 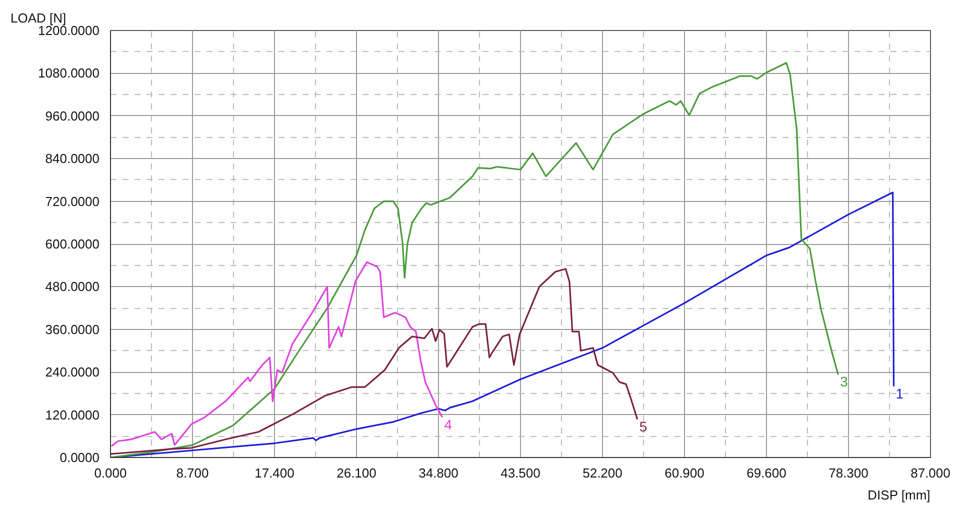 What do you see at coordinates (38, 18) in the screenshot?
I see `y-axis-title: LOAD [N]` at bounding box center [38, 18].